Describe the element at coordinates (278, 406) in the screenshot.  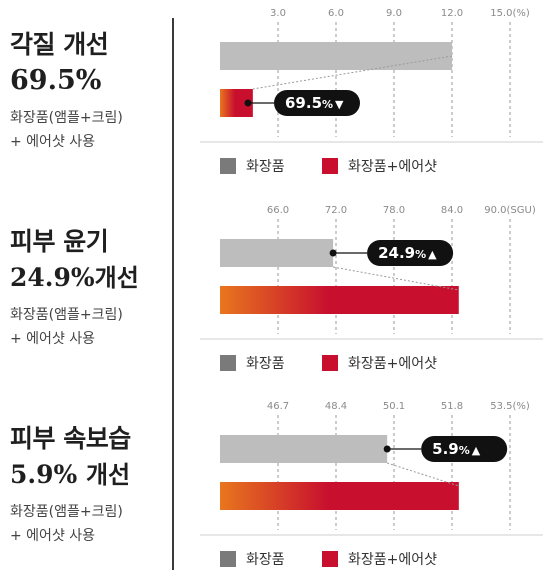
I see `tick-label: 46.7` at that location.